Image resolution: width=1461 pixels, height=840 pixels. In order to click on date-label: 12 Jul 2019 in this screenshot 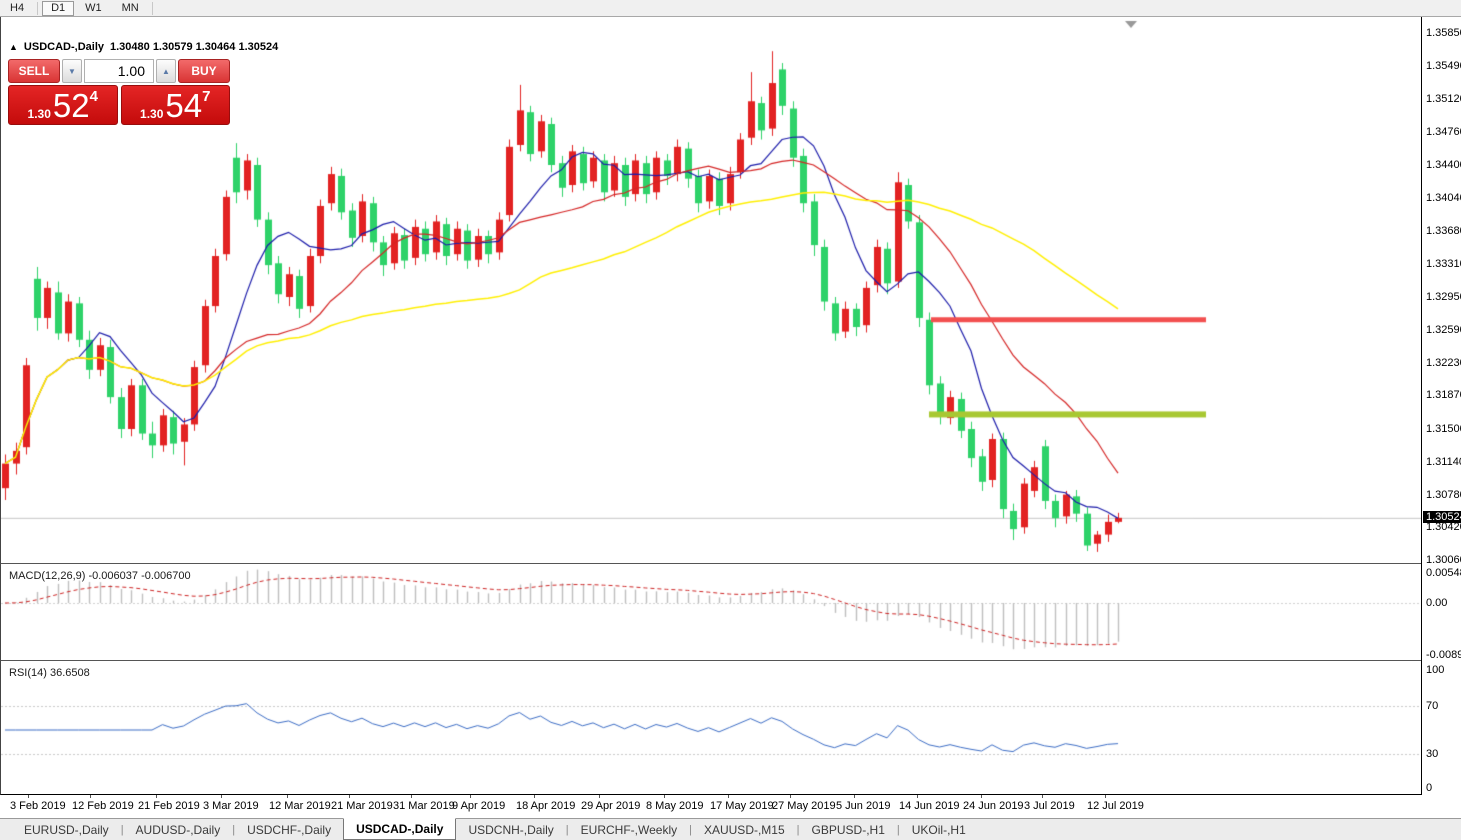, I will do `click(1115, 806)`.